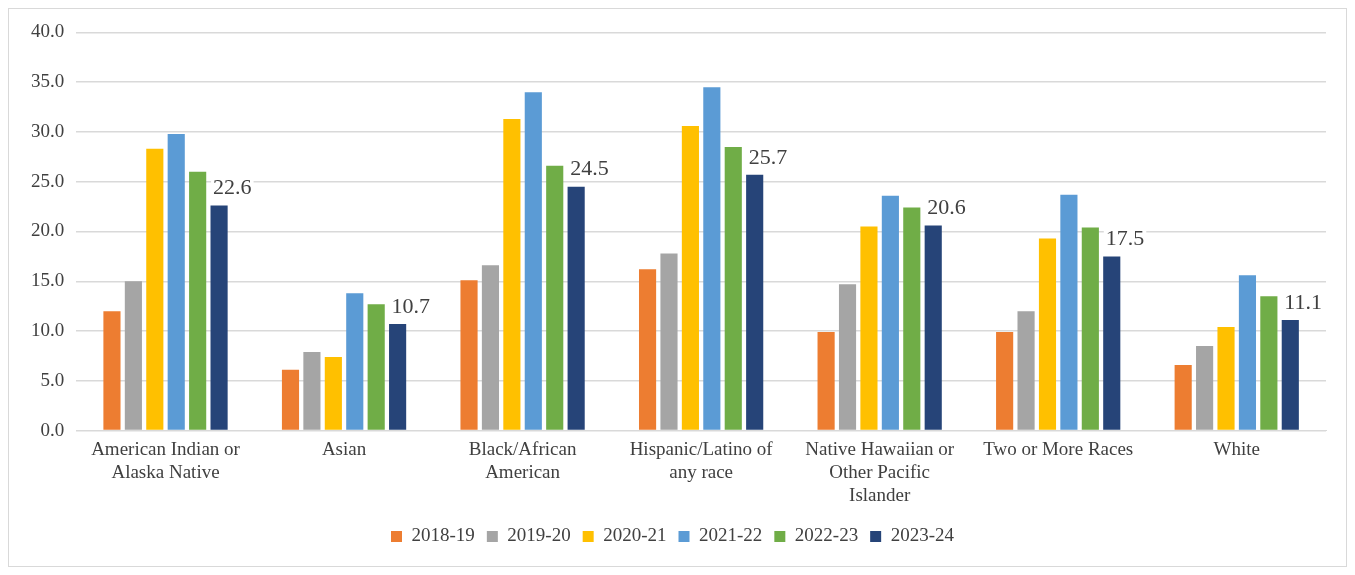 This screenshot has height=575, width=1355. What do you see at coordinates (731, 535) in the screenshot?
I see `legend-label: 2021-22` at bounding box center [731, 535].